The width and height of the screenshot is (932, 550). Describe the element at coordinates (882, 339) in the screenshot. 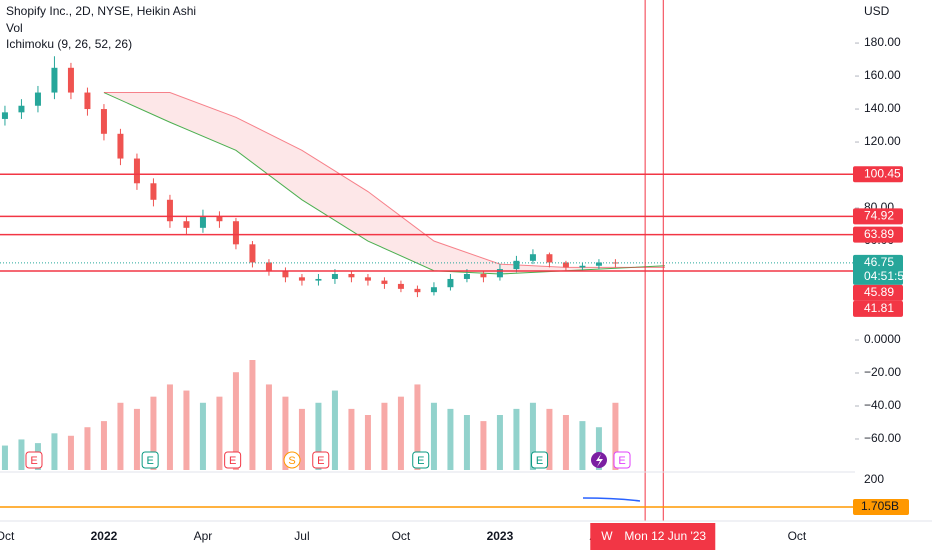

I see `y-tick-label: 0.0000` at that location.